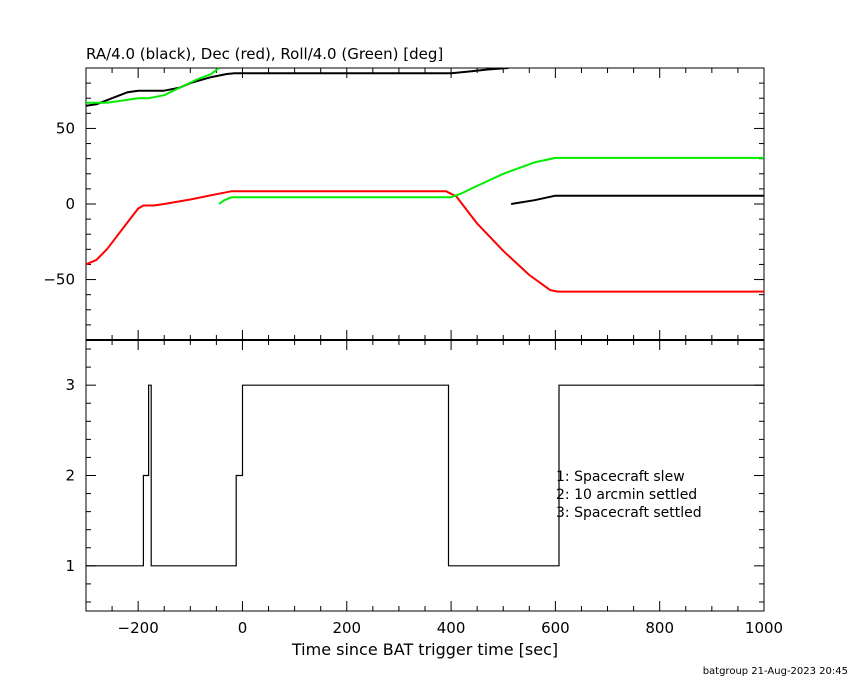 Image resolution: width=850 pixels, height=680 pixels. I want to click on footer-stamp: batgroup 21-Aug-2023 20:45, so click(775, 671).